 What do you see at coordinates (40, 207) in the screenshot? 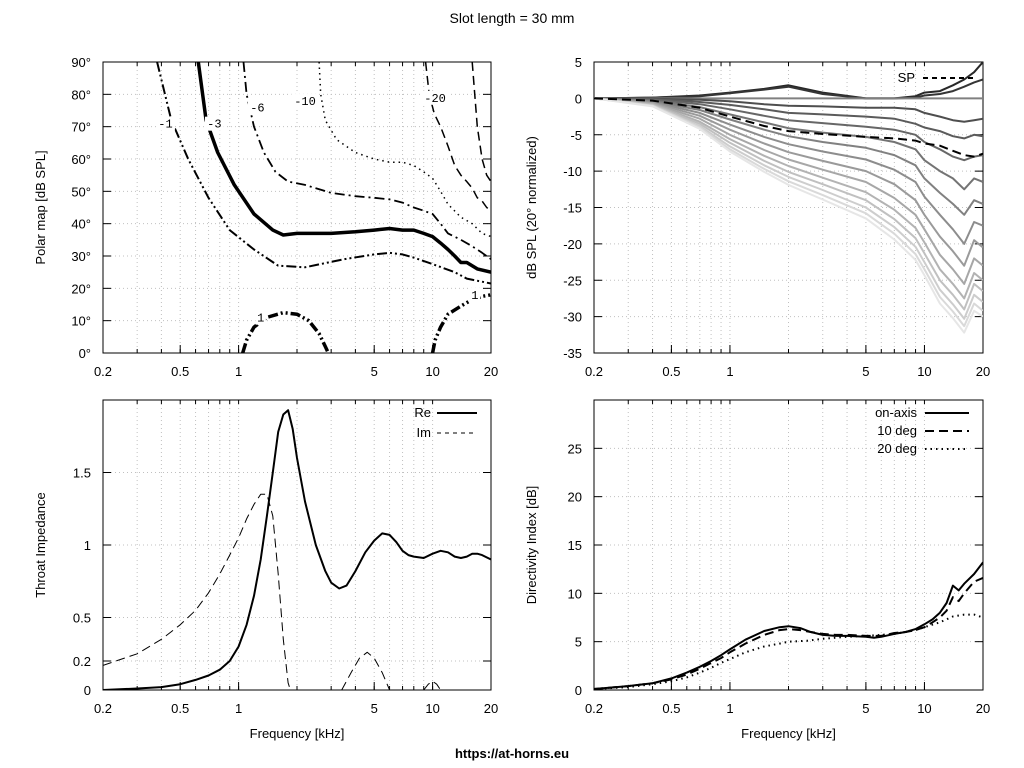
I see `y-axis-label: Polar map [dB SPL]` at bounding box center [40, 207].